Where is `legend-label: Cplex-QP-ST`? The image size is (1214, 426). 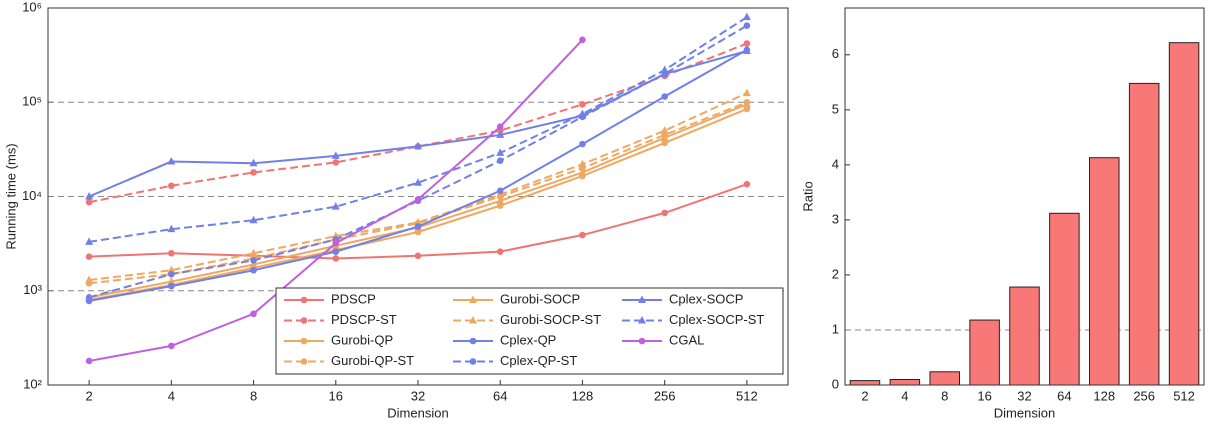 legend-label: Cplex-QP-ST is located at coordinates (538, 360).